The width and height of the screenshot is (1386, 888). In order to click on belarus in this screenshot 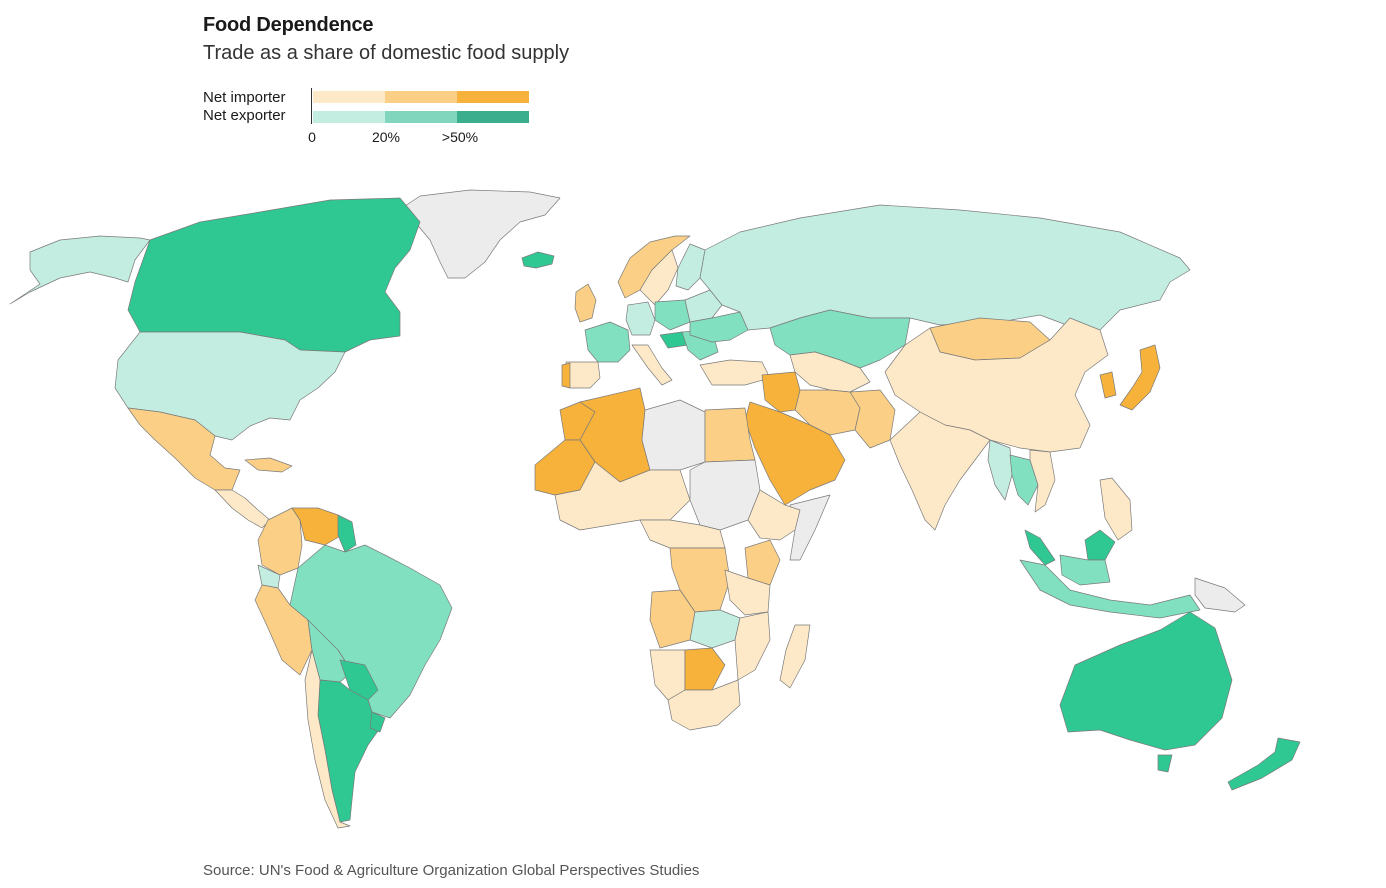, I will do `click(703, 306)`.